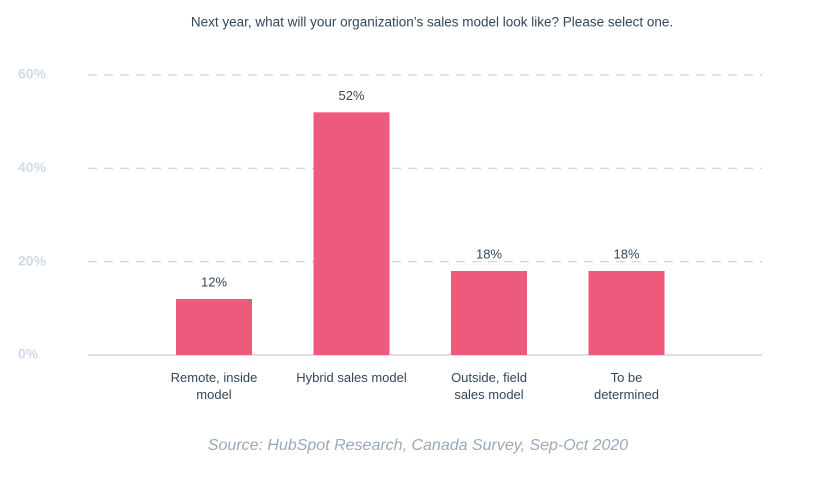 The width and height of the screenshot is (837, 502). I want to click on x-tick-label: Outside, field sales model, so click(489, 386).